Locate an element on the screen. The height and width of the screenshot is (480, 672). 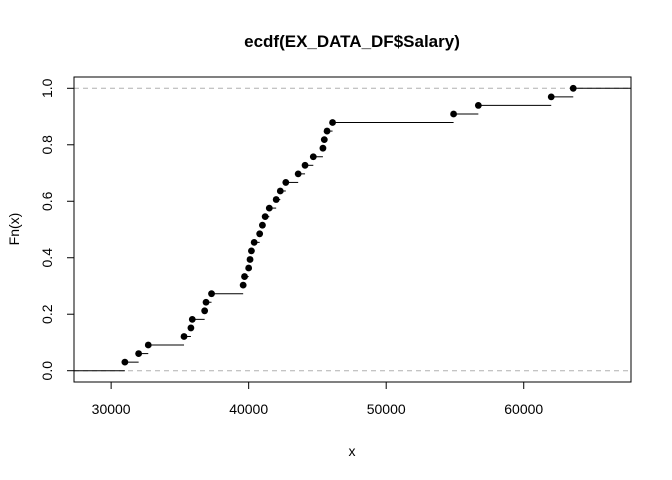
y-tick-label: 0.2 is located at coordinates (47, 314).